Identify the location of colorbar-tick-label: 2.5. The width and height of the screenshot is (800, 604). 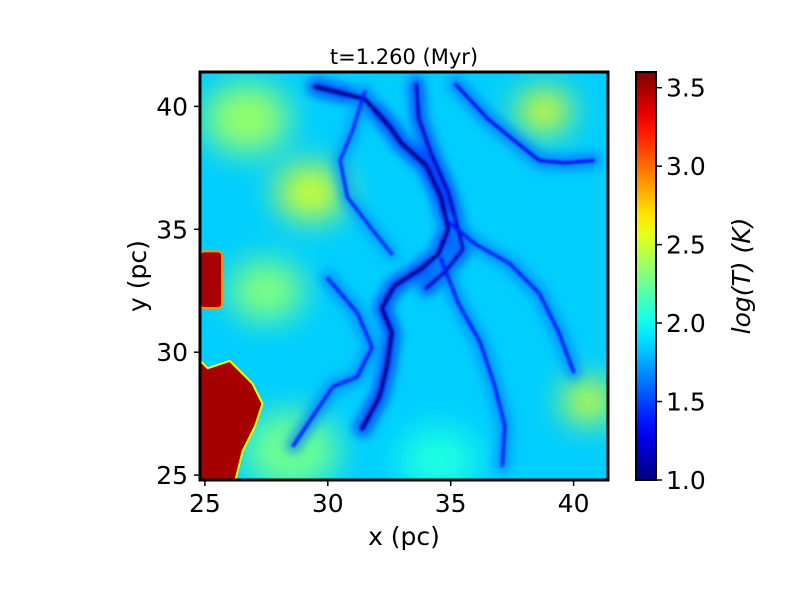
(686, 245).